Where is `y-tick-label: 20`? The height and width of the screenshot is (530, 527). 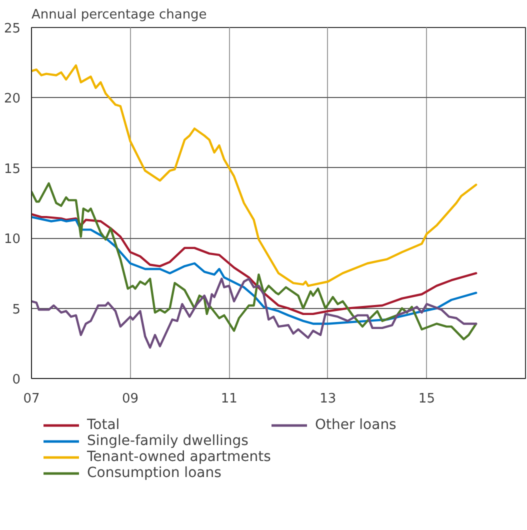
y-tick-label: 20 is located at coordinates (12, 99).